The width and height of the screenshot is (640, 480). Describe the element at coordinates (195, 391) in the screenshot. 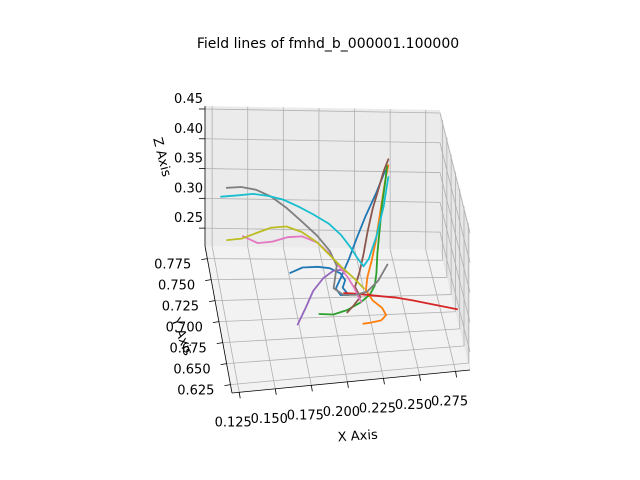

I see `y-tick-label: 0.625` at that location.